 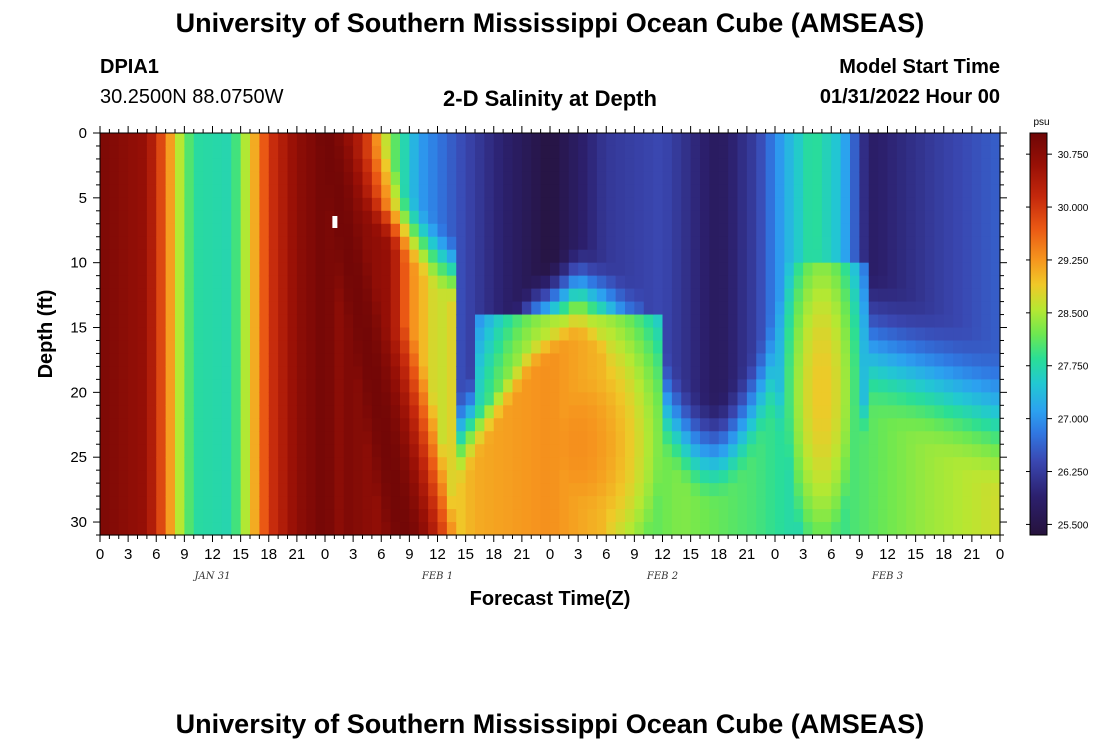 I want to click on x-tick-label: 21, so click(x=747, y=554).